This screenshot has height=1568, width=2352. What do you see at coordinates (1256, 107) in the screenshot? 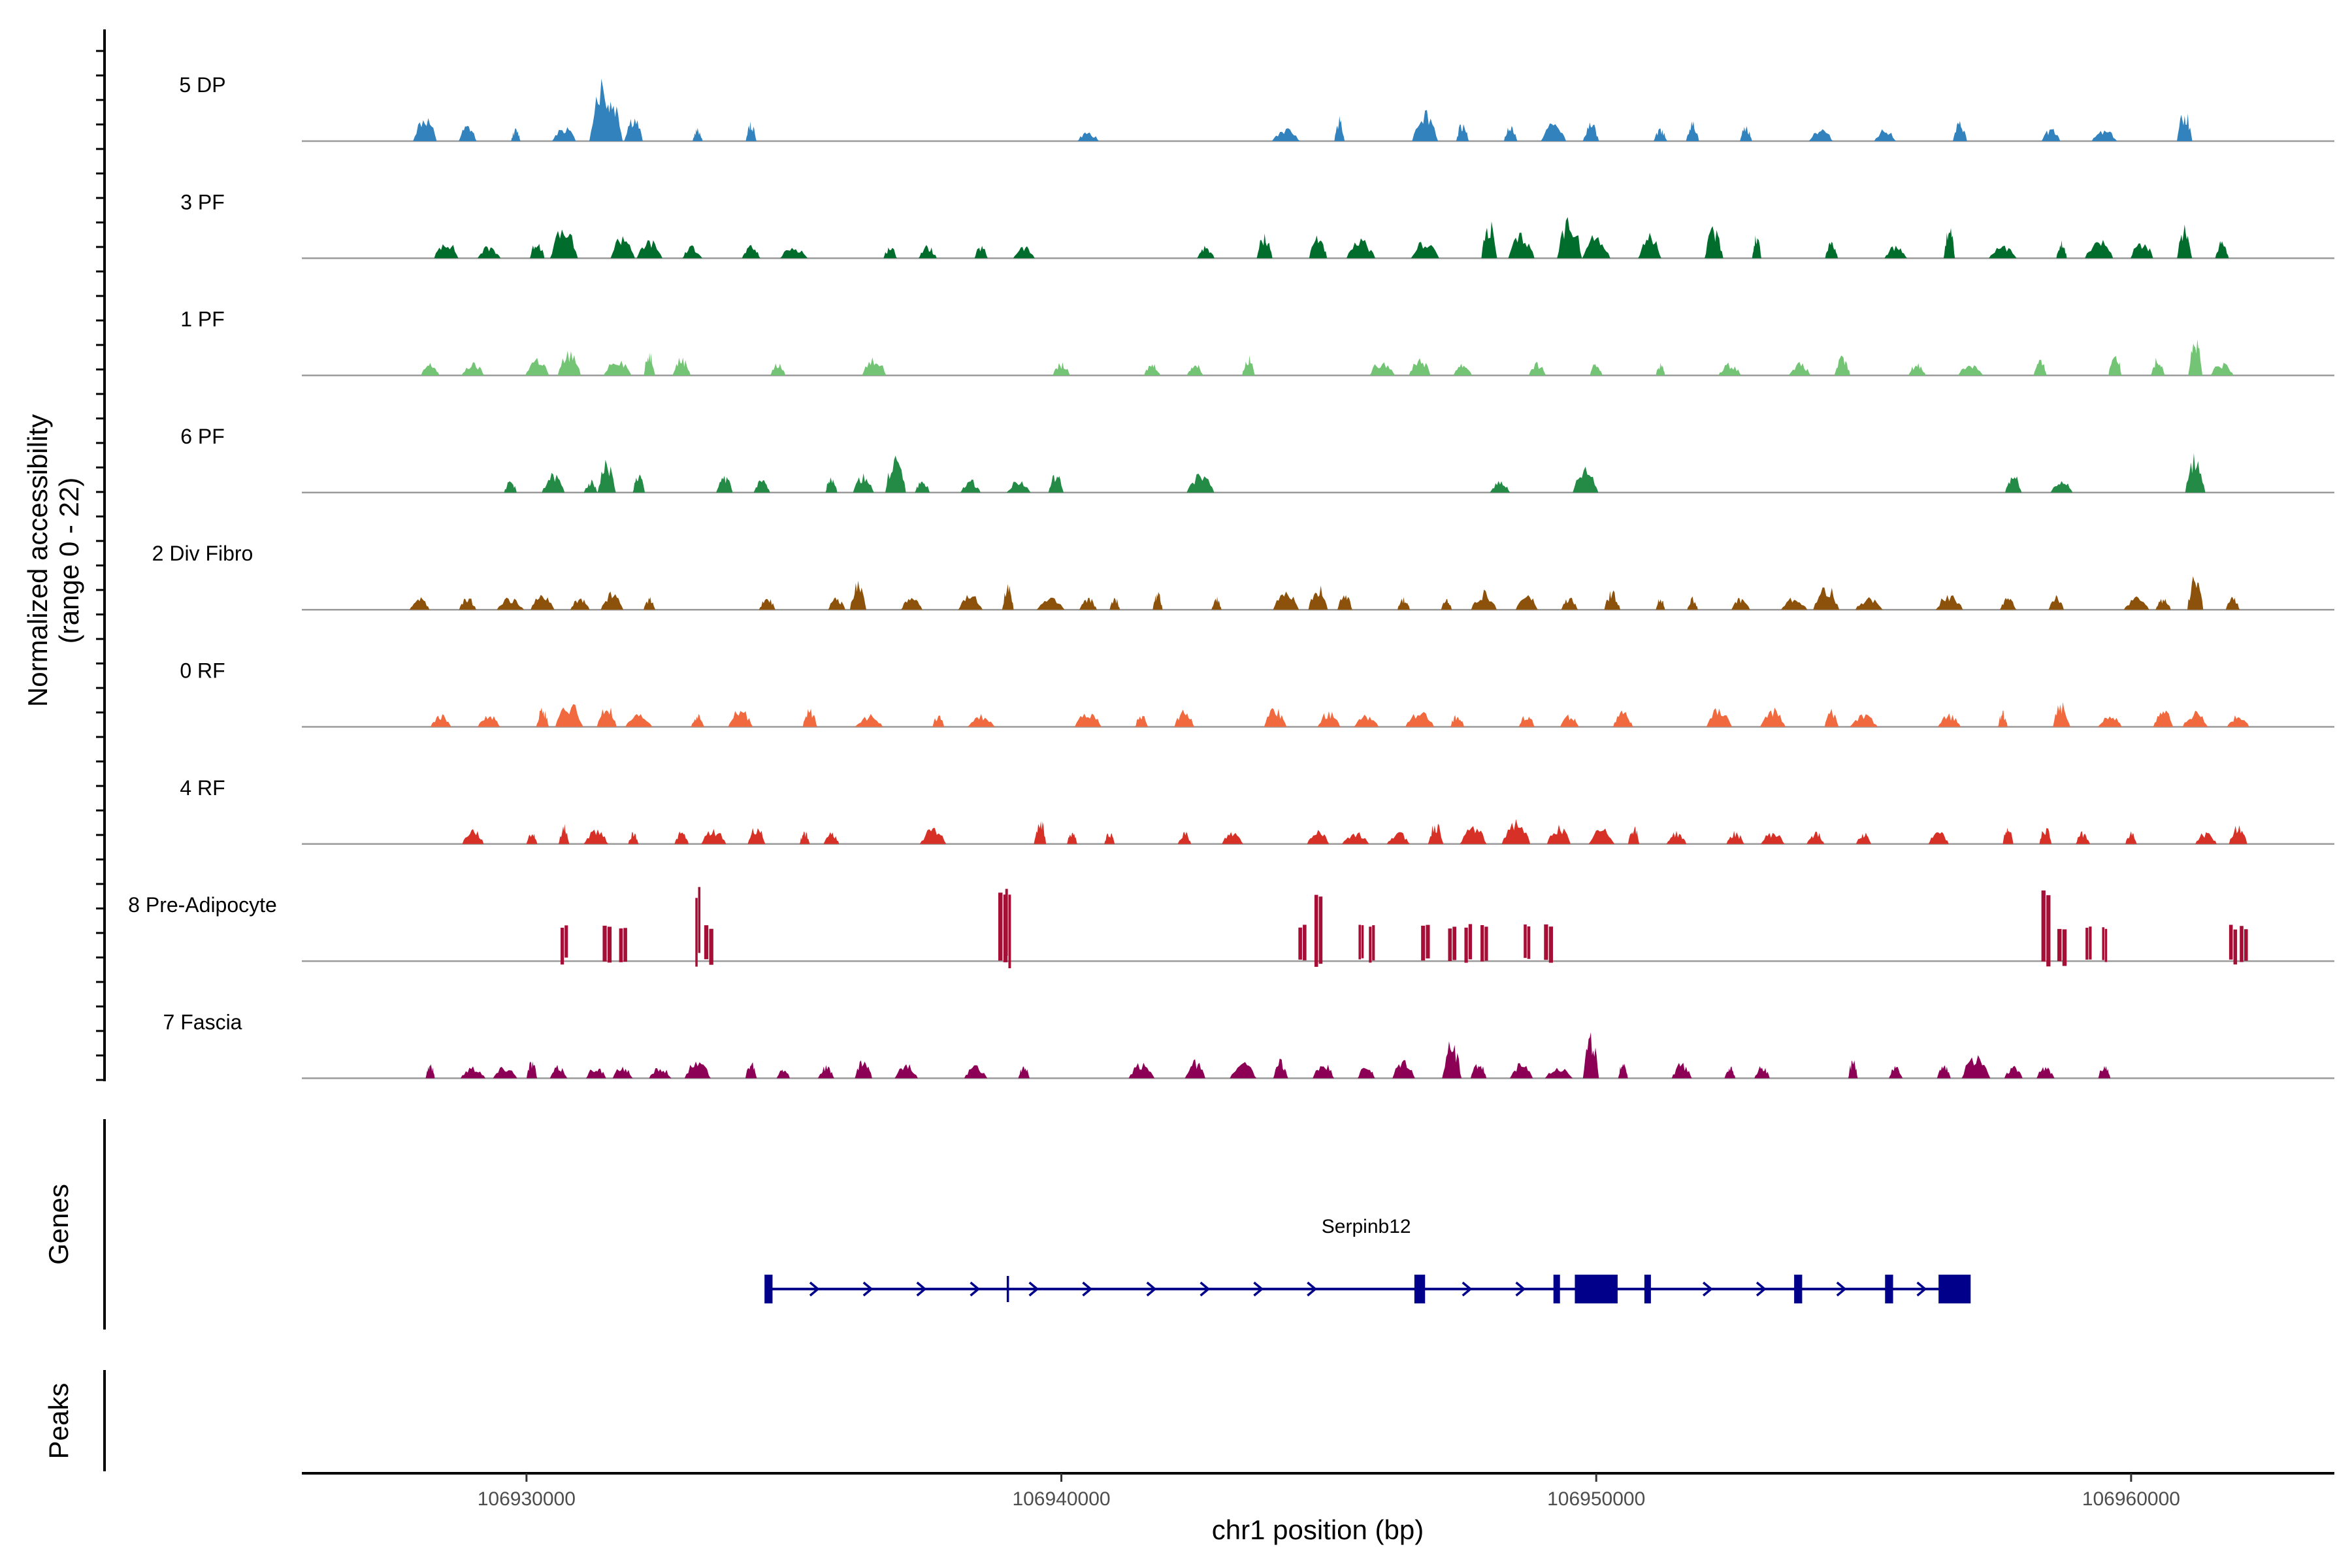
I see `track-5-dp: 5 DP` at bounding box center [1256, 107].